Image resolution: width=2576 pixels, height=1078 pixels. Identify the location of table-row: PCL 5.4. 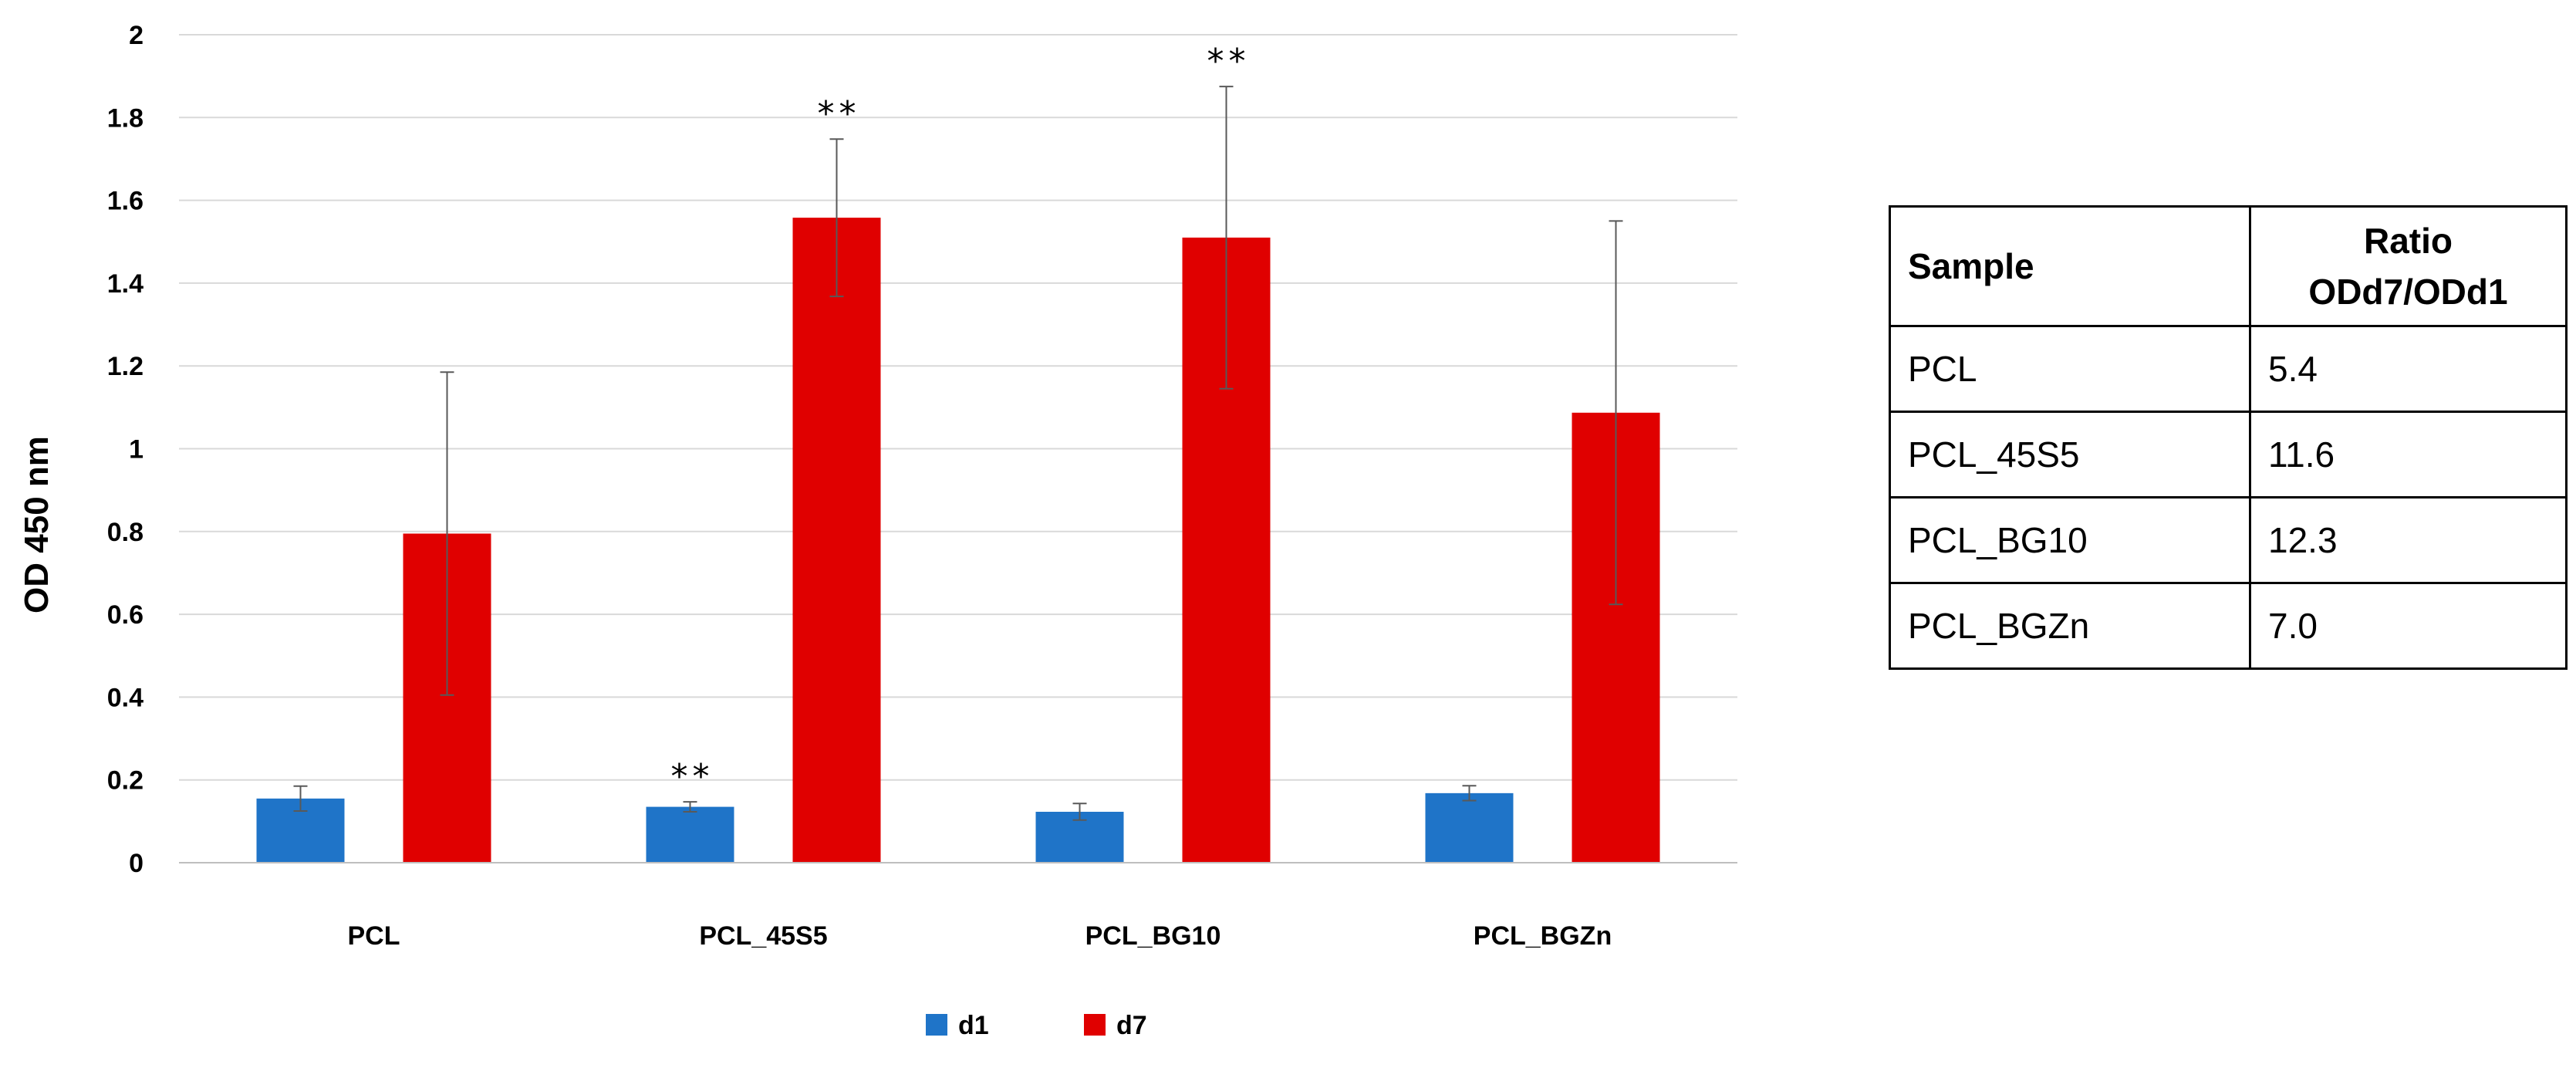
(2229, 369).